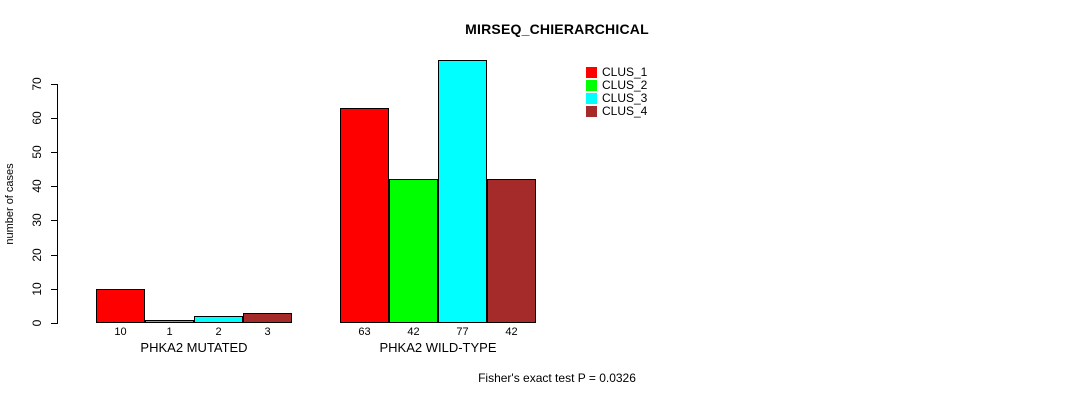 Image resolution: width=1090 pixels, height=400 pixels. Describe the element at coordinates (218, 332) in the screenshot. I see `bar-value-label: 2` at that location.